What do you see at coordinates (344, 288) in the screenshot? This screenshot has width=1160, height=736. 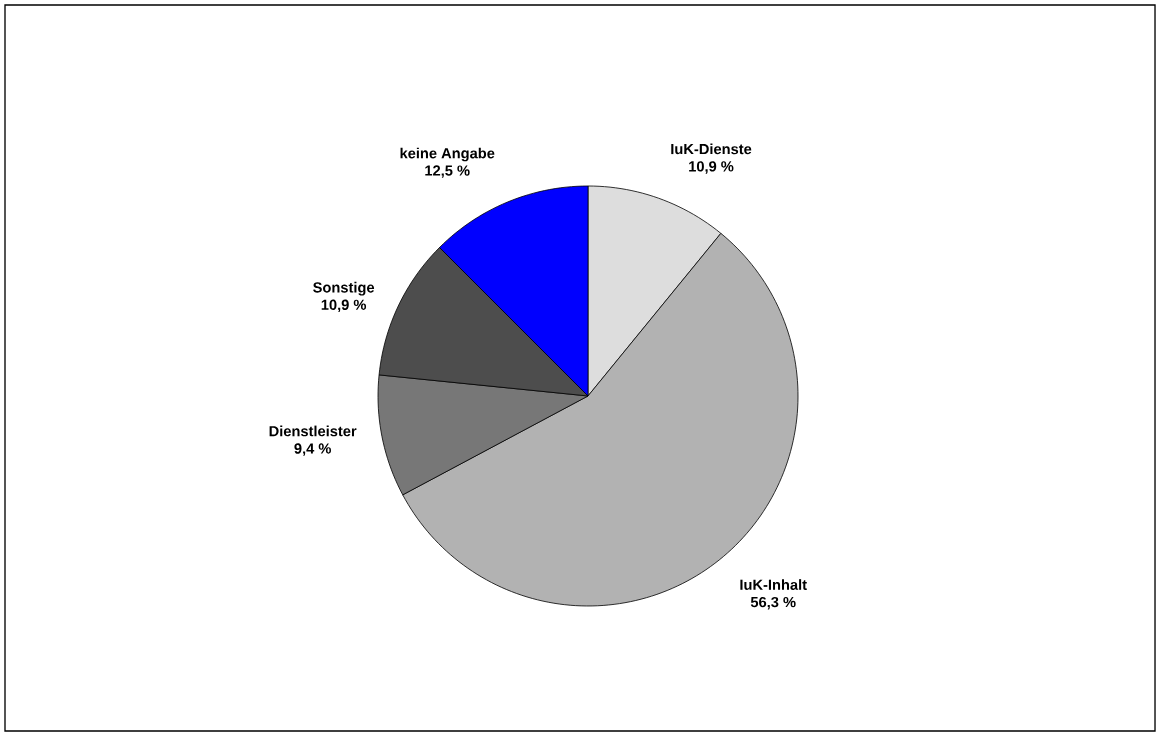 I see `slice-label: Sonstige` at bounding box center [344, 288].